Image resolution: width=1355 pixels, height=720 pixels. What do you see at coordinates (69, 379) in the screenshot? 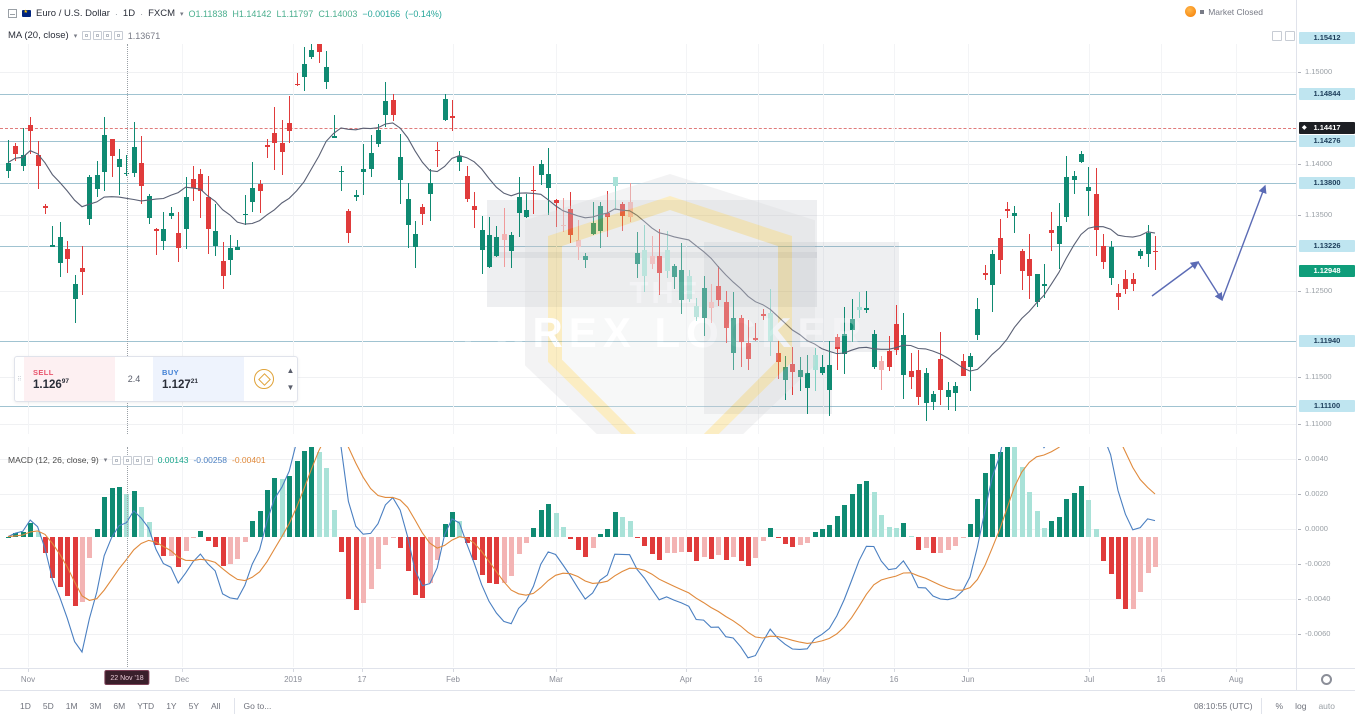
I see `sell-button: SELL 1.12697` at bounding box center [69, 379].